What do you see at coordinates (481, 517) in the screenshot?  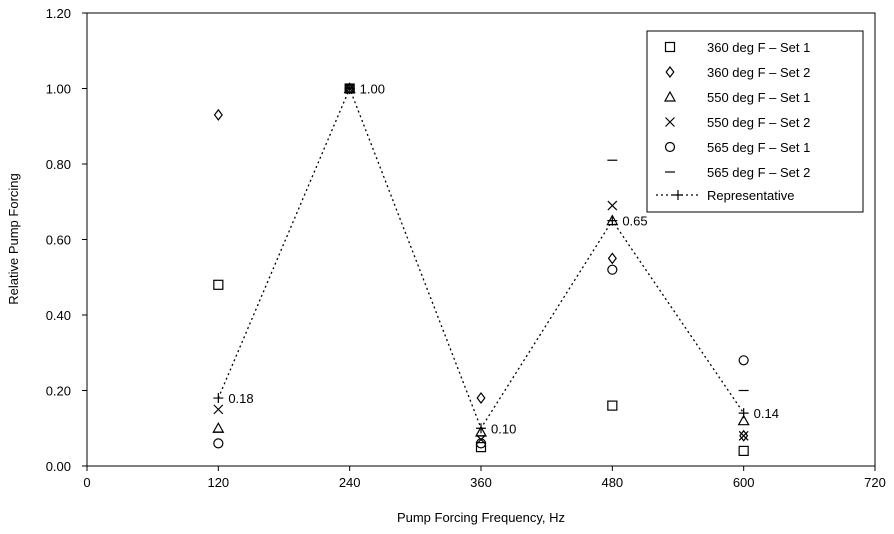 I see `x-axis-title: Pump Forcing Frequency, Hz` at bounding box center [481, 517].